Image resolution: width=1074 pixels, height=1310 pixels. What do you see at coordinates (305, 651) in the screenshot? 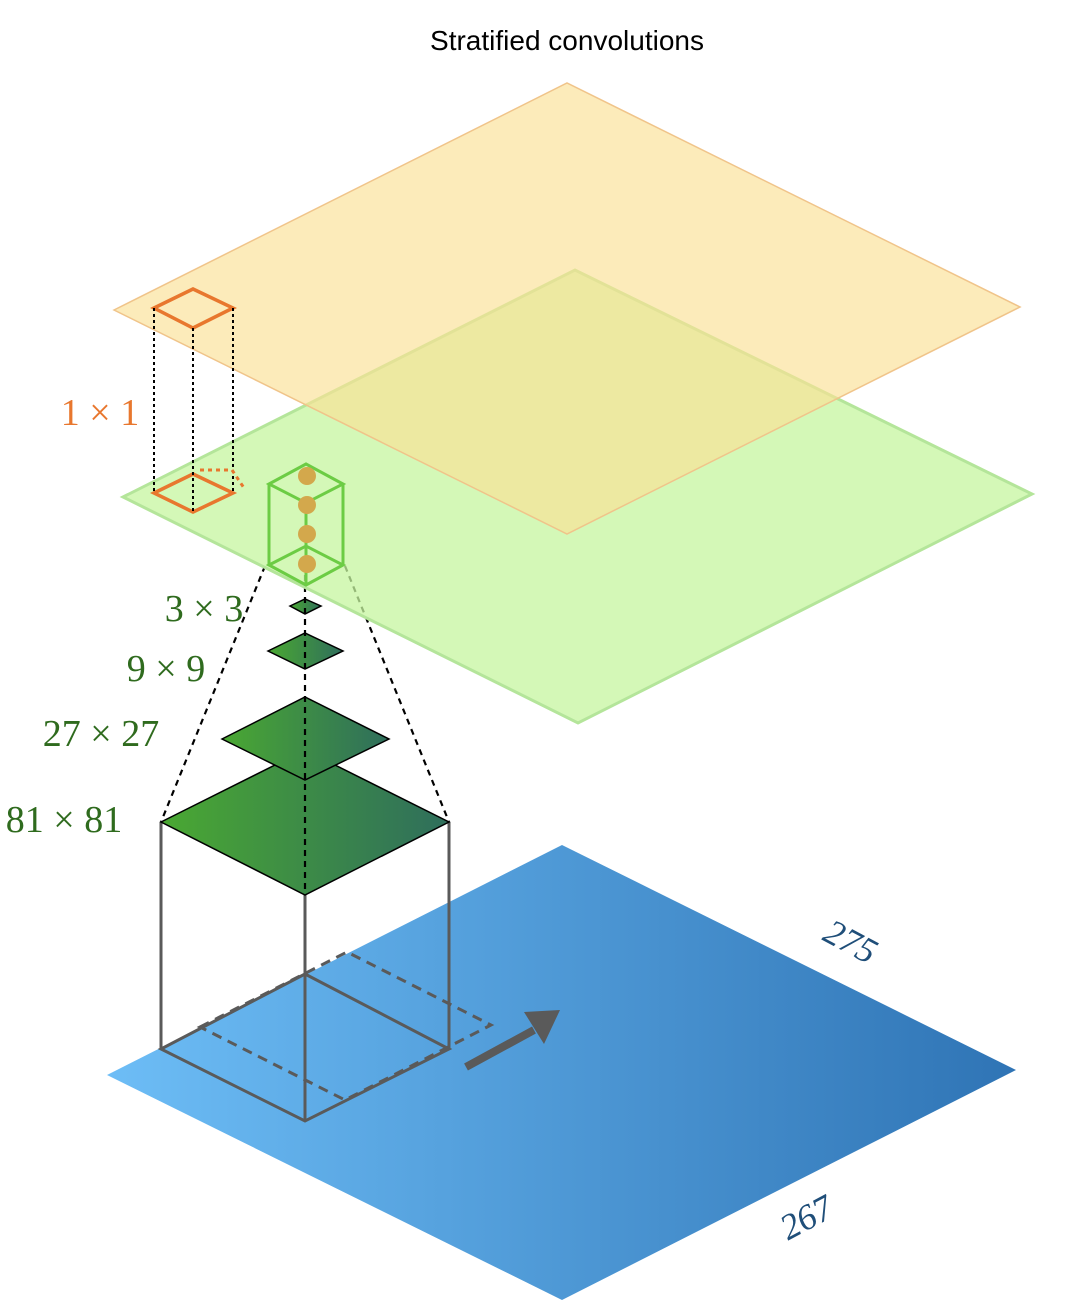
I see `kernel-9x9` at bounding box center [305, 651].